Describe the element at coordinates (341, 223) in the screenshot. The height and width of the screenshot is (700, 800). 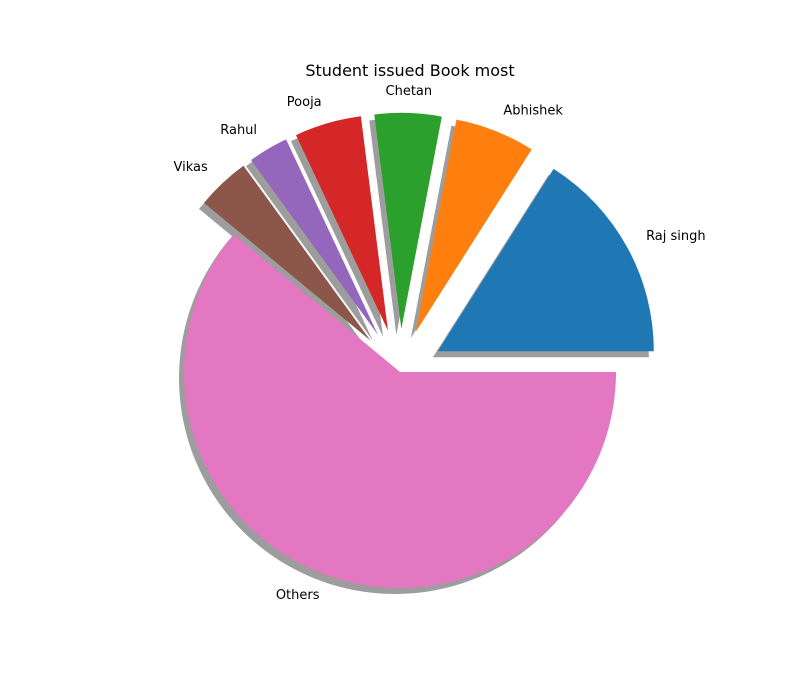
I see `pie-slice-pooja` at that location.